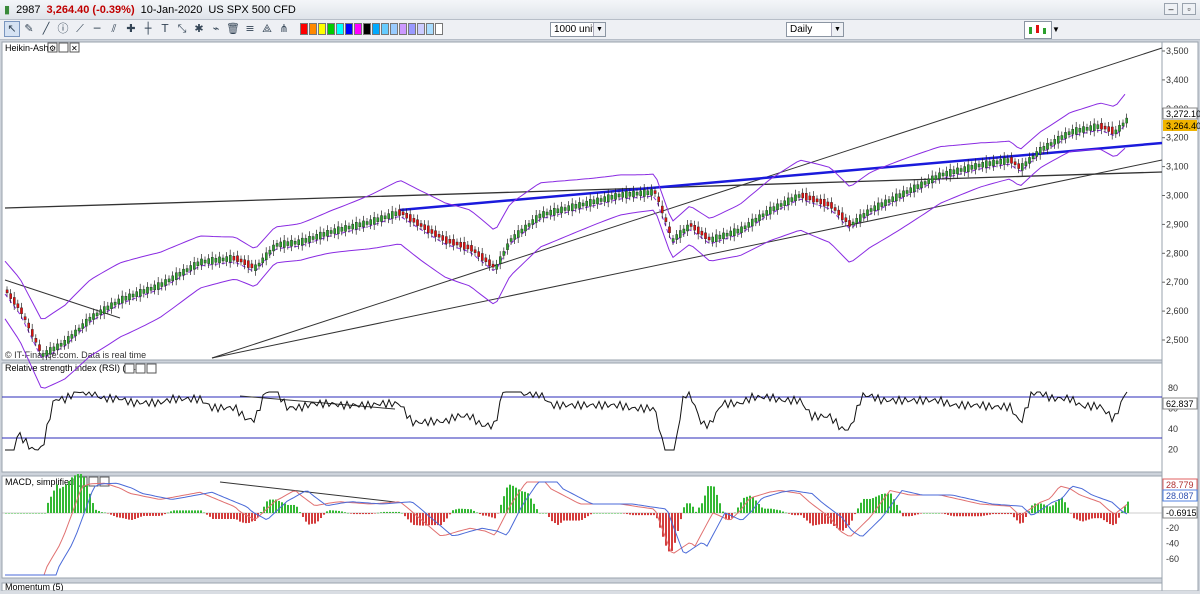 This screenshot has width=1200, height=594. Describe the element at coordinates (582, 587) in the screenshot. I see `momentum-panel` at that location.